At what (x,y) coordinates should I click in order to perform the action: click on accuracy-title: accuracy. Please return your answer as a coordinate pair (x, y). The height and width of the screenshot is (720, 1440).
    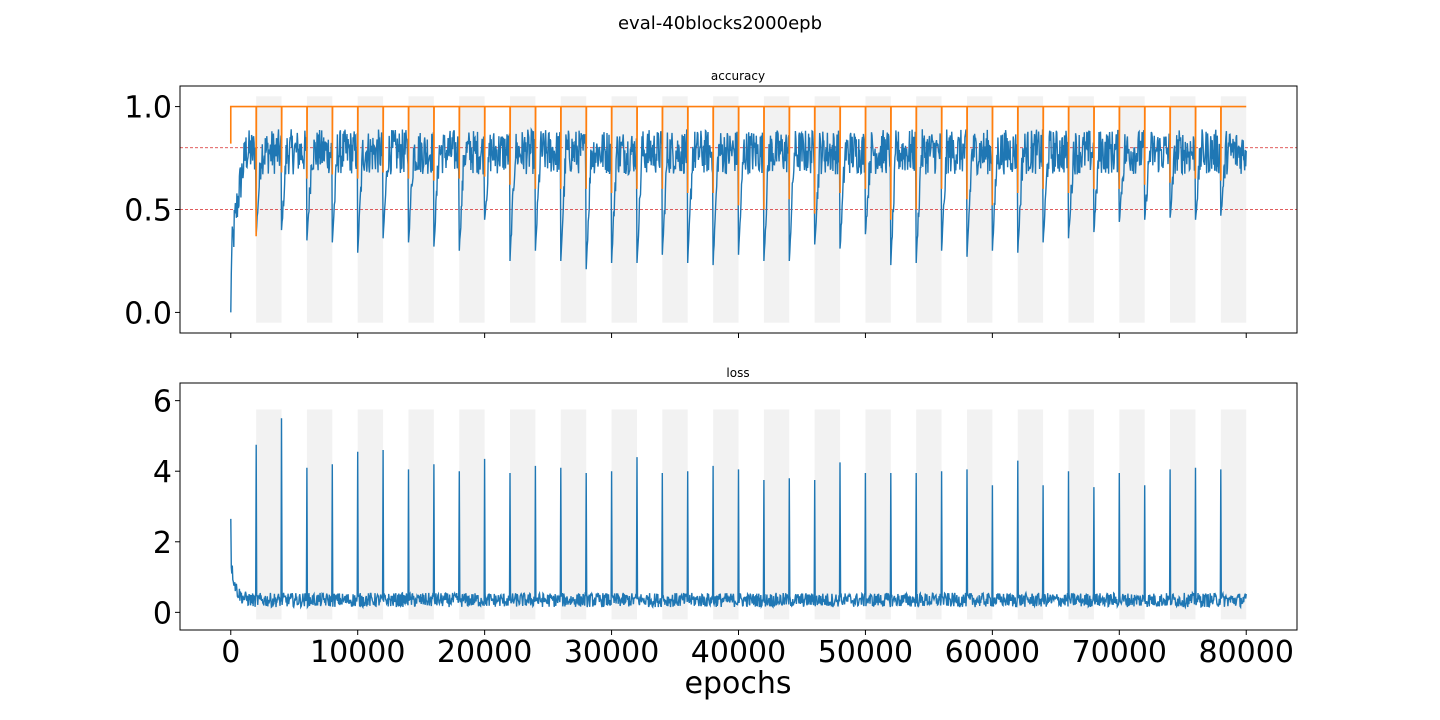
    Looking at the image, I should click on (738, 76).